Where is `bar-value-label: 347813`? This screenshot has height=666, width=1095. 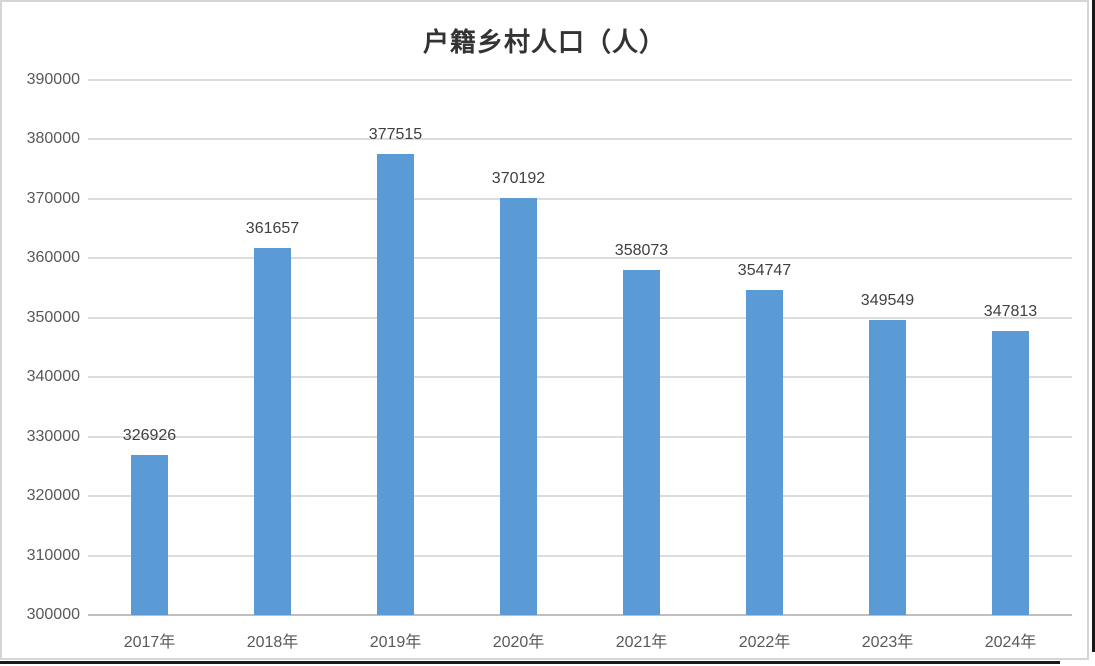 bar-value-label: 347813 is located at coordinates (1010, 311).